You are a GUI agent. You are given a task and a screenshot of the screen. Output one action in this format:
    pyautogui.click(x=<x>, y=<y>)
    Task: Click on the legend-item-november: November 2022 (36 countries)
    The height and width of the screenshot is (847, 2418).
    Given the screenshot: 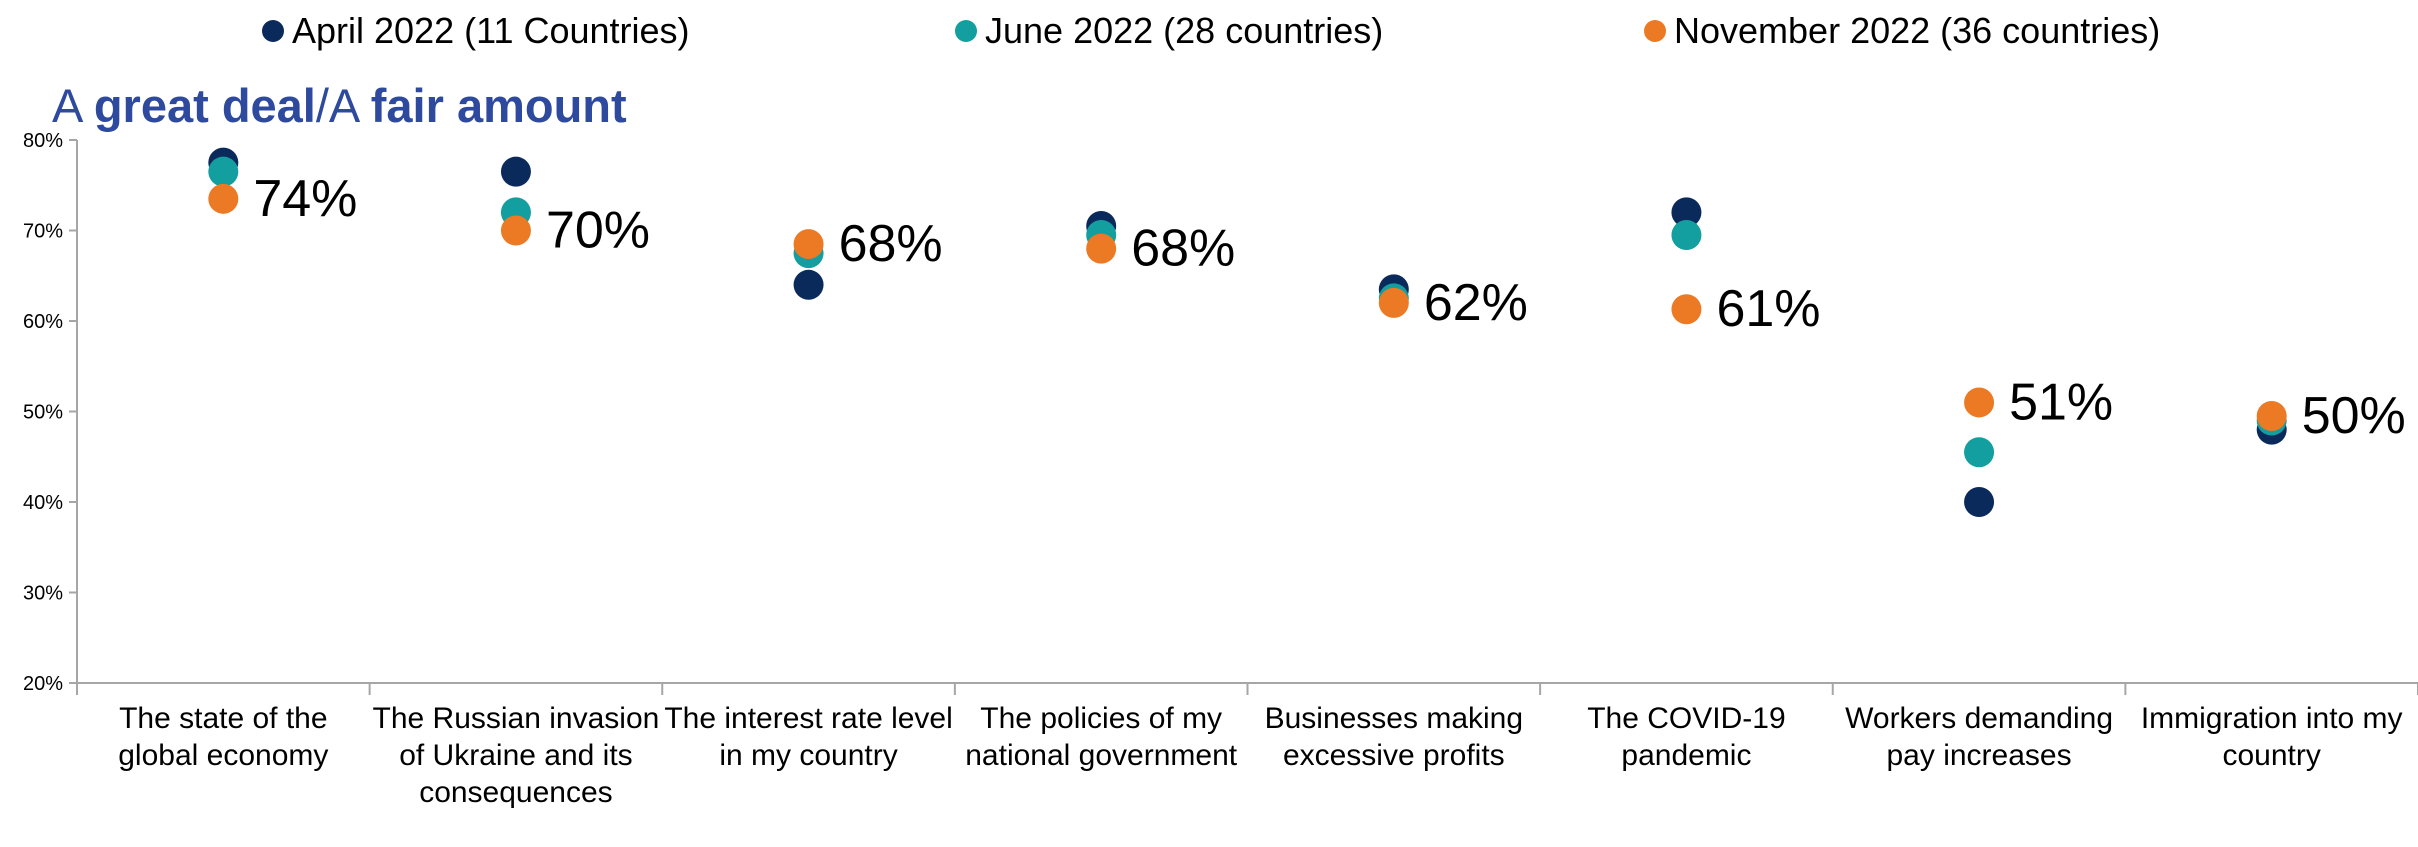 What is the action you would take?
    pyautogui.click(x=1902, y=31)
    